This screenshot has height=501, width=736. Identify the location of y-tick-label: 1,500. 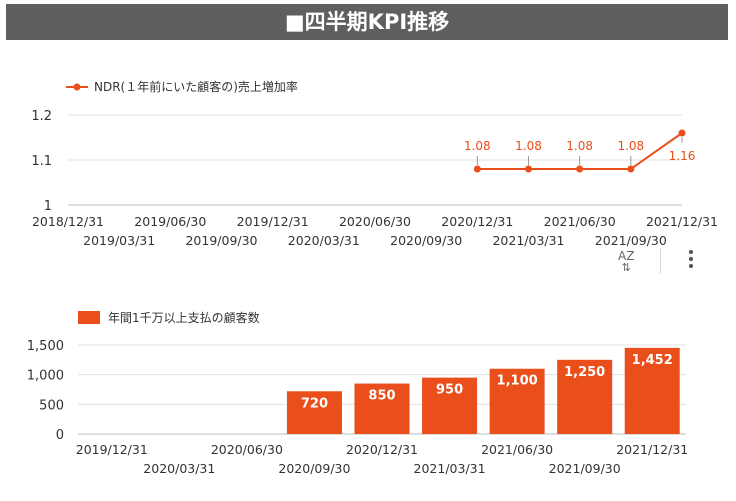
(45, 346).